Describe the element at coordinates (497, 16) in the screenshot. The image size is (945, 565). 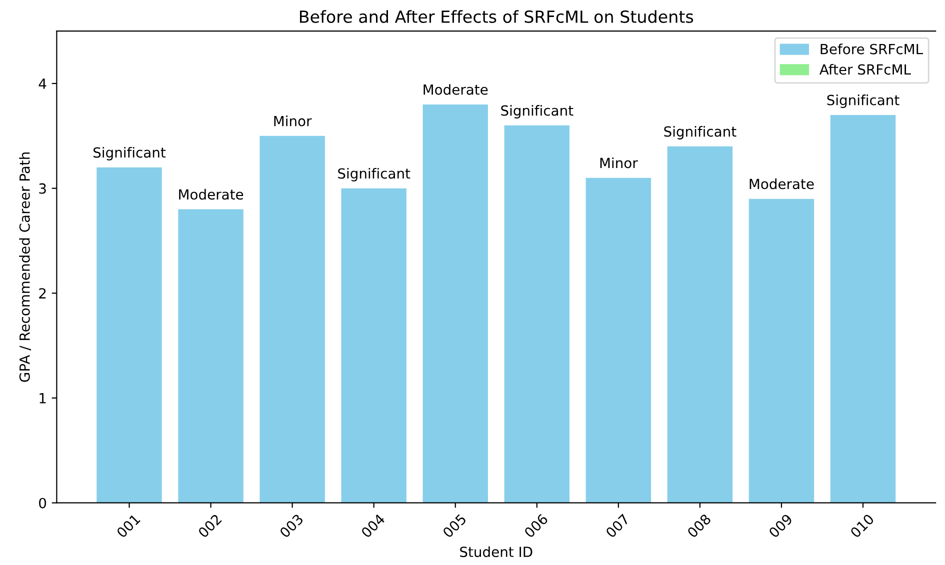
I see `chart-title: Before and After Effects of SRFcML on Students` at that location.